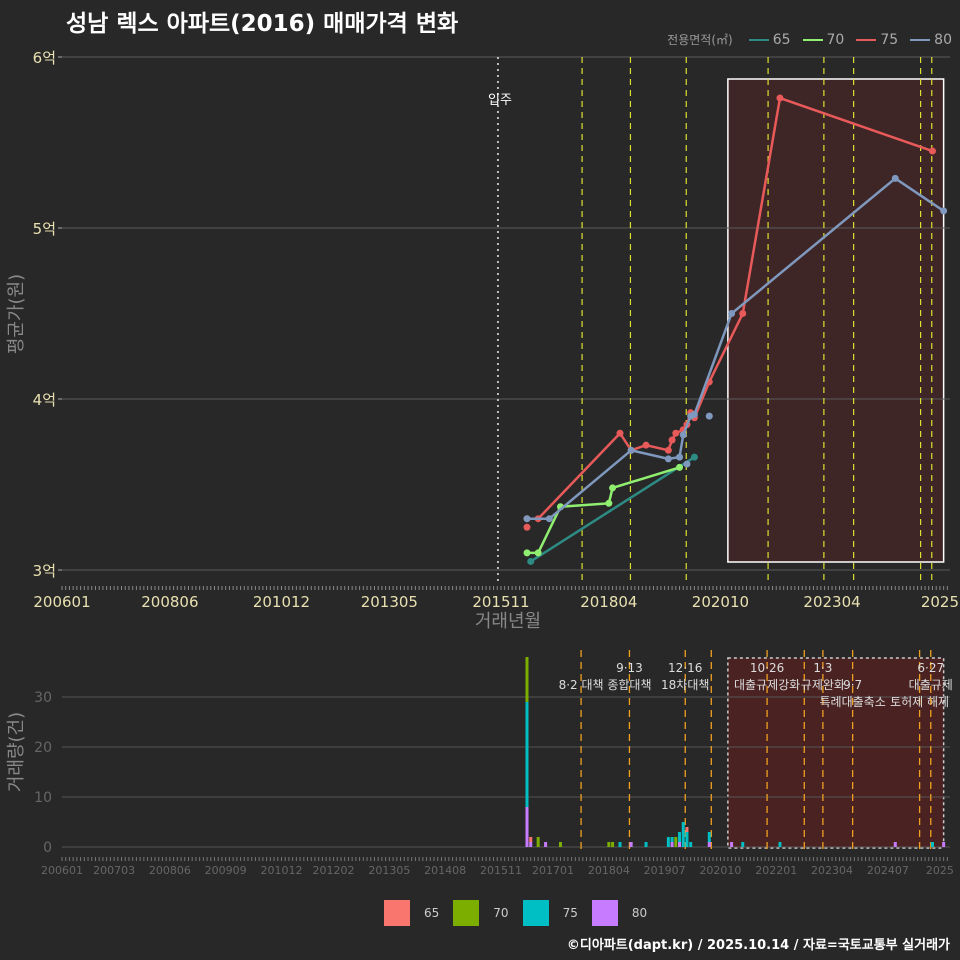  What do you see at coordinates (226, 870) in the screenshot?
I see `x-tick-label: 200909` at bounding box center [226, 870].